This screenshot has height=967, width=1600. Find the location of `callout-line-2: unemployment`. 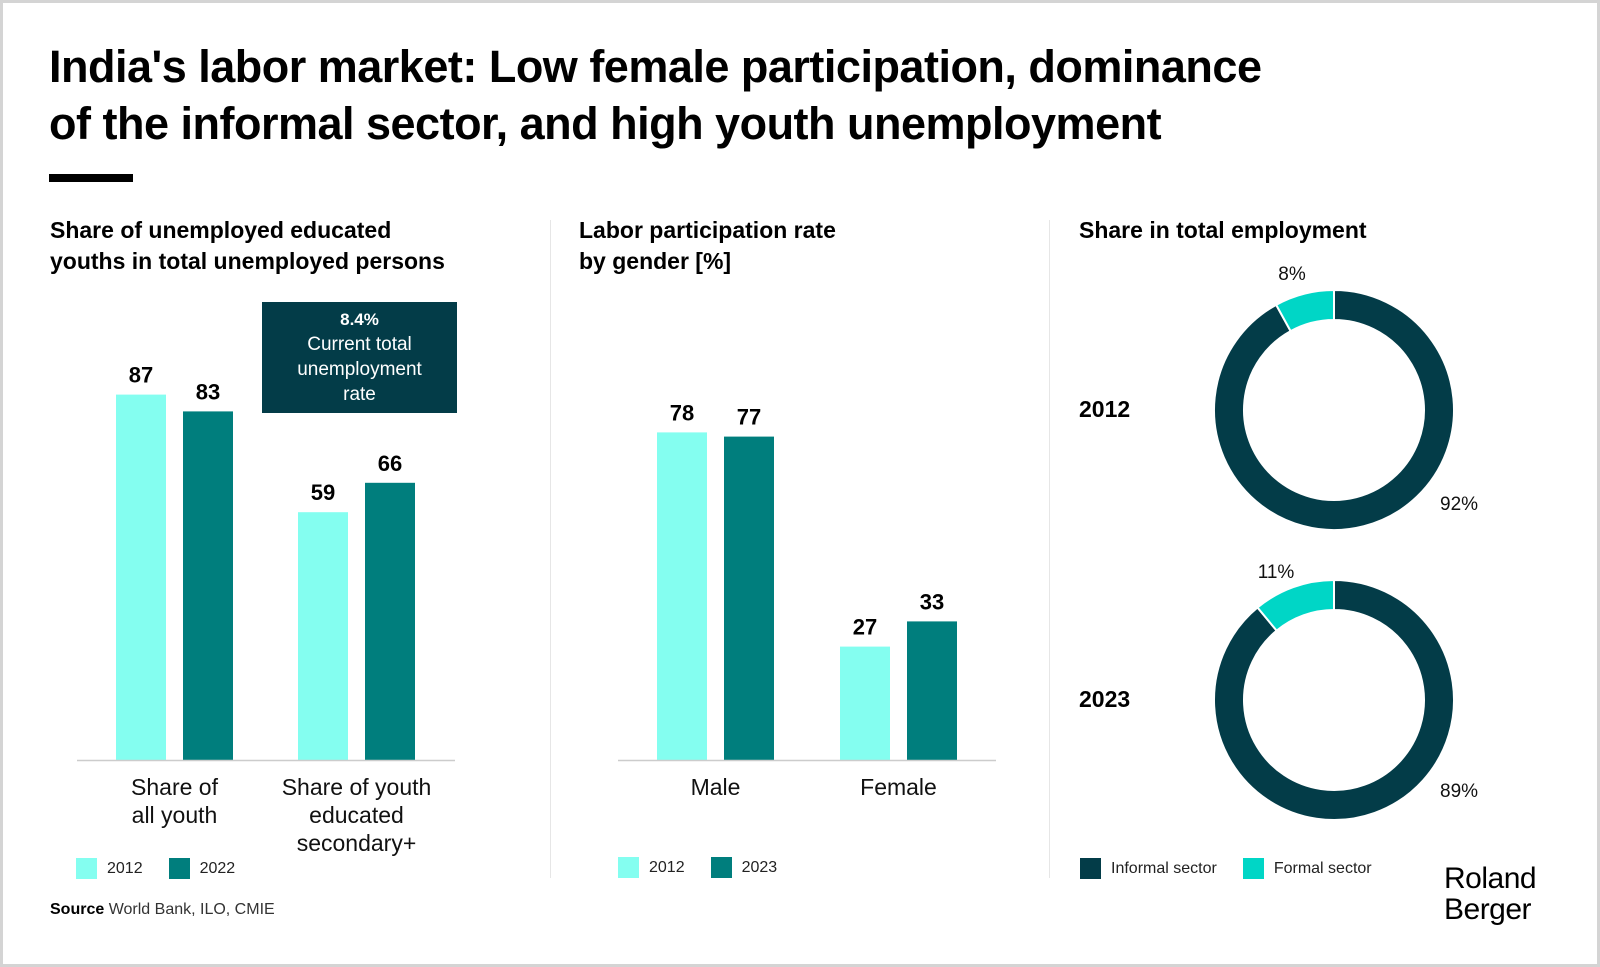

callout-line-2: unemployment is located at coordinates (359, 369).